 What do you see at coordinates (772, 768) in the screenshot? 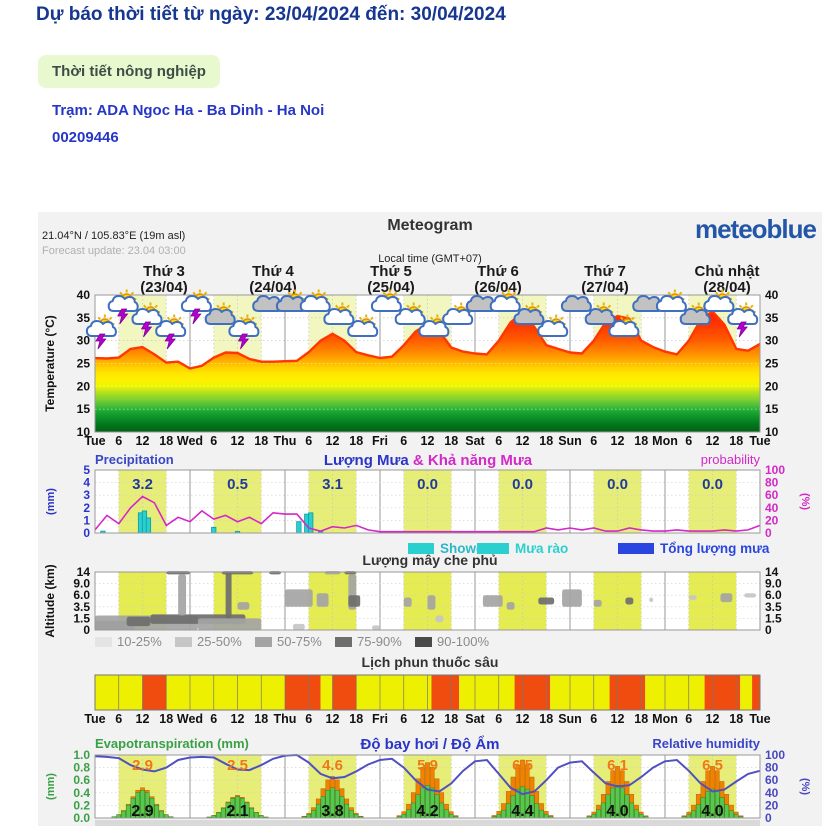
I see `evapo-ytick-right: 80` at bounding box center [772, 768].